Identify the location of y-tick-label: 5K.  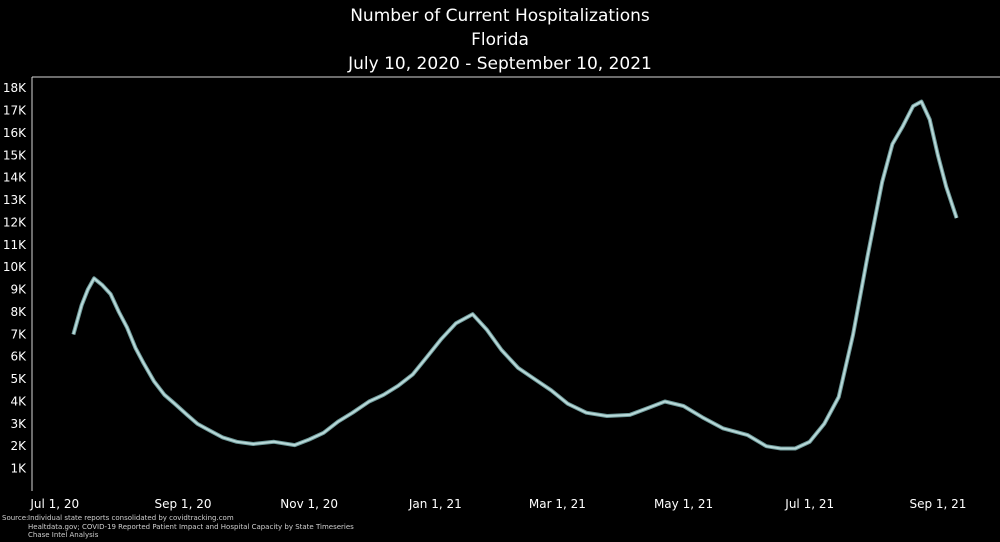
(18, 379).